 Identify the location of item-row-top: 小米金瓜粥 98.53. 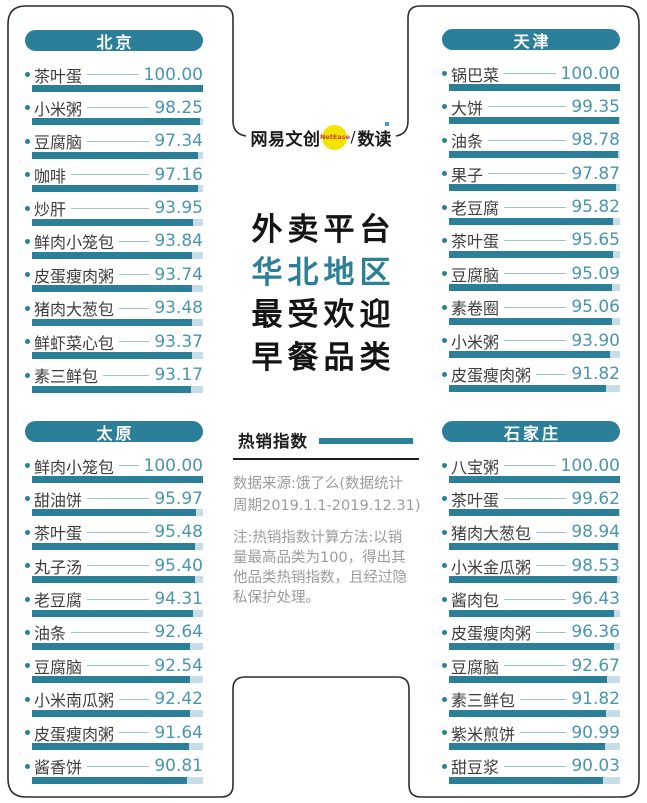
(531, 566).